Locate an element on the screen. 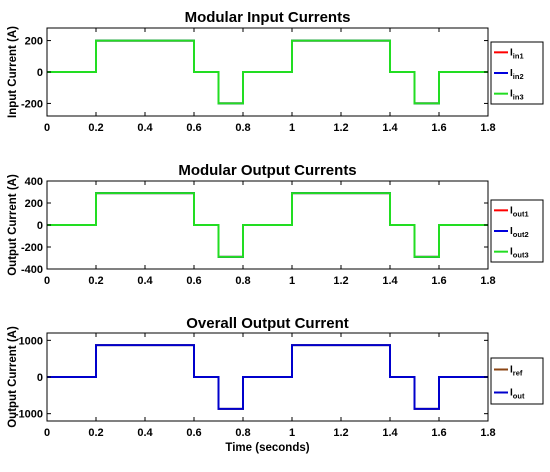 This screenshot has height=472, width=550. legend-entry: Iout3 is located at coordinates (519, 253).